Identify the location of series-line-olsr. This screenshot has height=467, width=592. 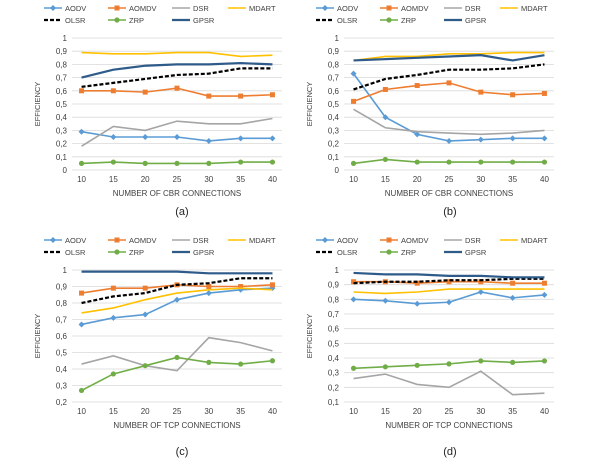
(177, 291).